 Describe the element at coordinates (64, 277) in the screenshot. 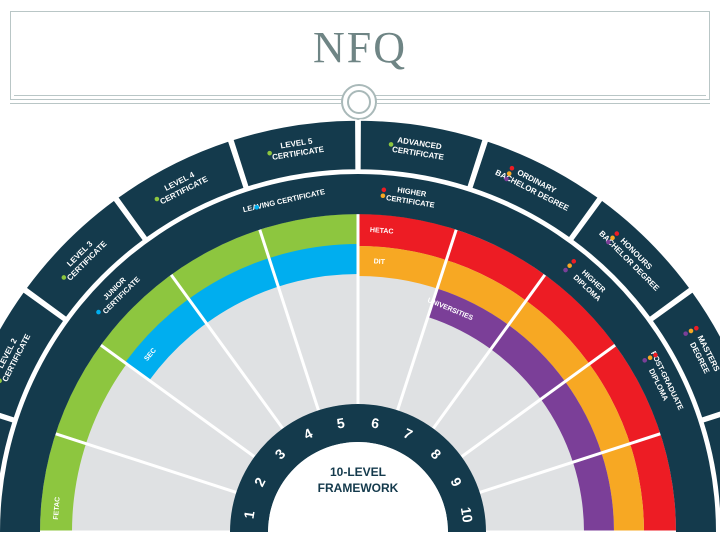

I see `award-label-level-3-dot` at that location.